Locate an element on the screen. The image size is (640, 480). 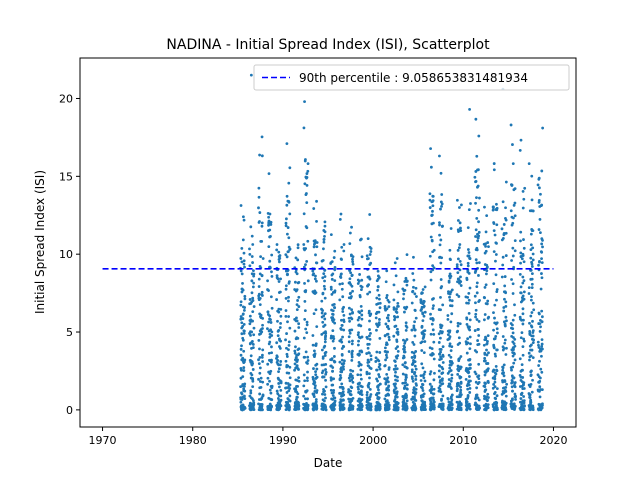
x-tick-label: 2020 is located at coordinates (553, 440).